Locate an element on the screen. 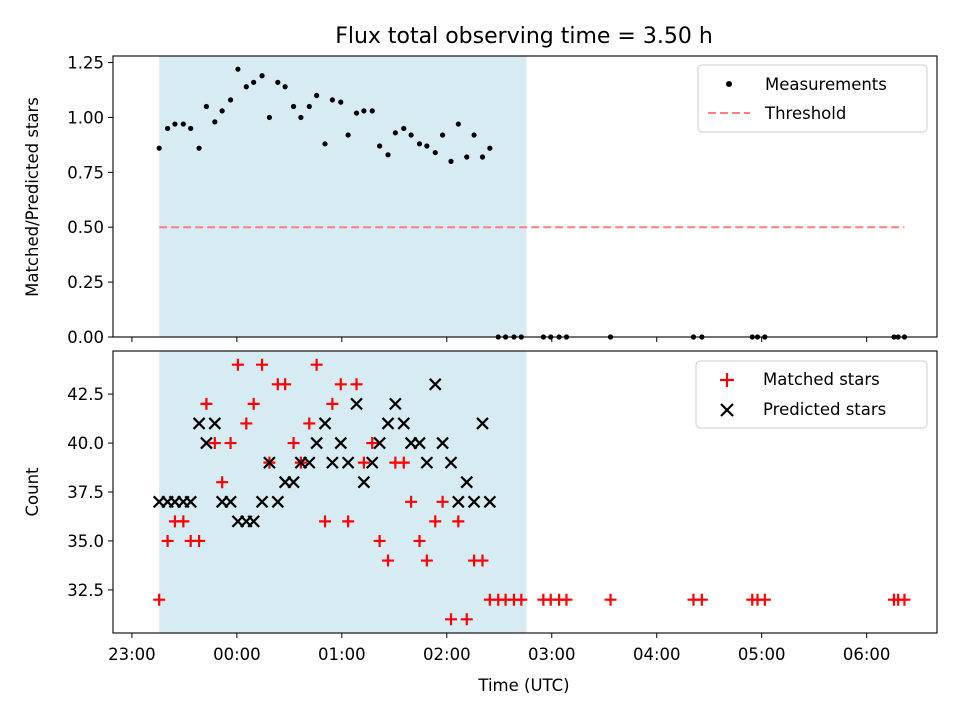 The image size is (960, 720). legend-predicted-label: Predicted stars is located at coordinates (824, 409).